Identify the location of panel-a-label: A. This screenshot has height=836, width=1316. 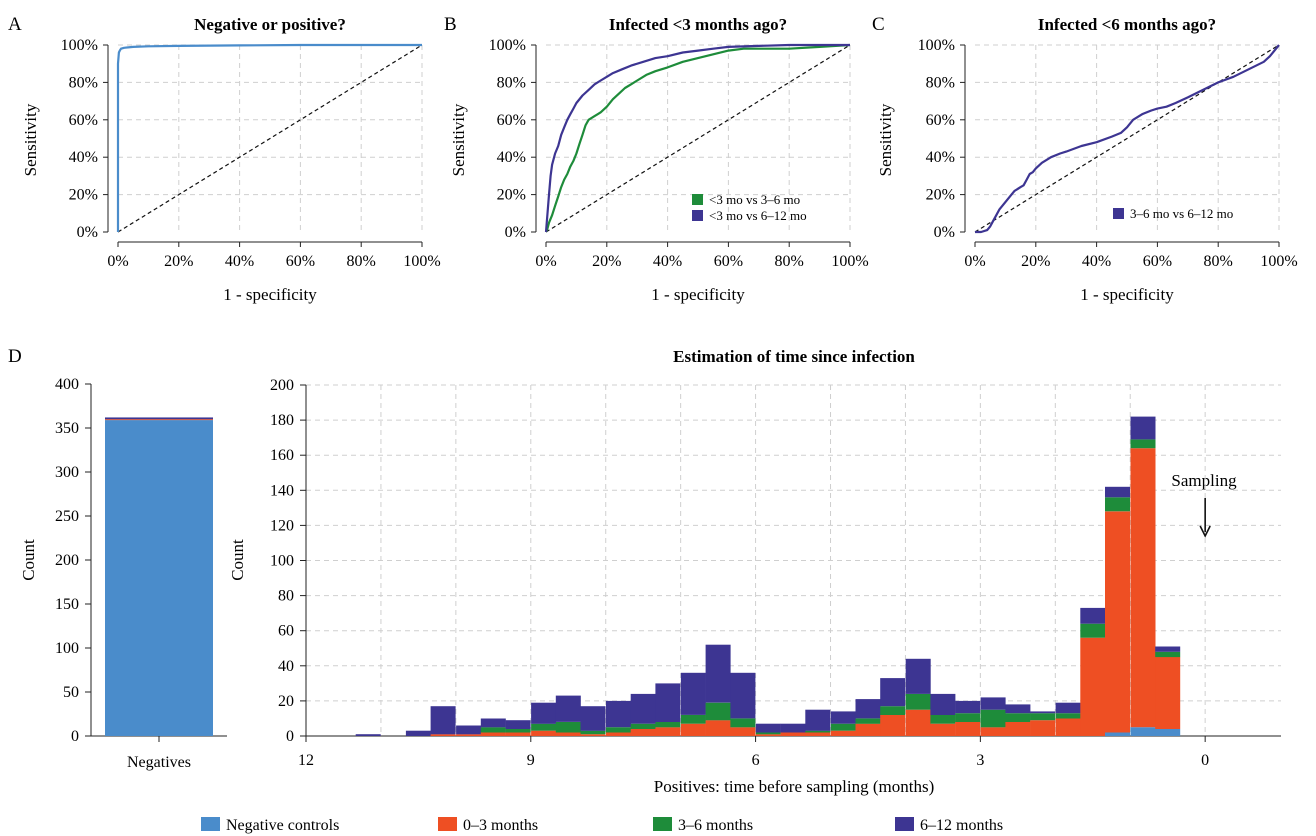
(15, 24).